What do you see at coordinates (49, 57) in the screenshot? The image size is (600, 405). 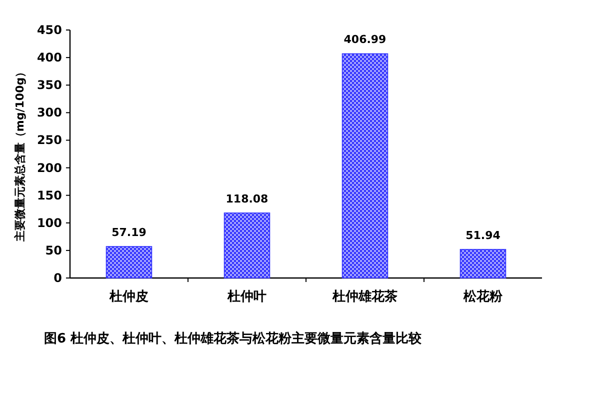 I see `y-tick-label: 400` at bounding box center [49, 57].